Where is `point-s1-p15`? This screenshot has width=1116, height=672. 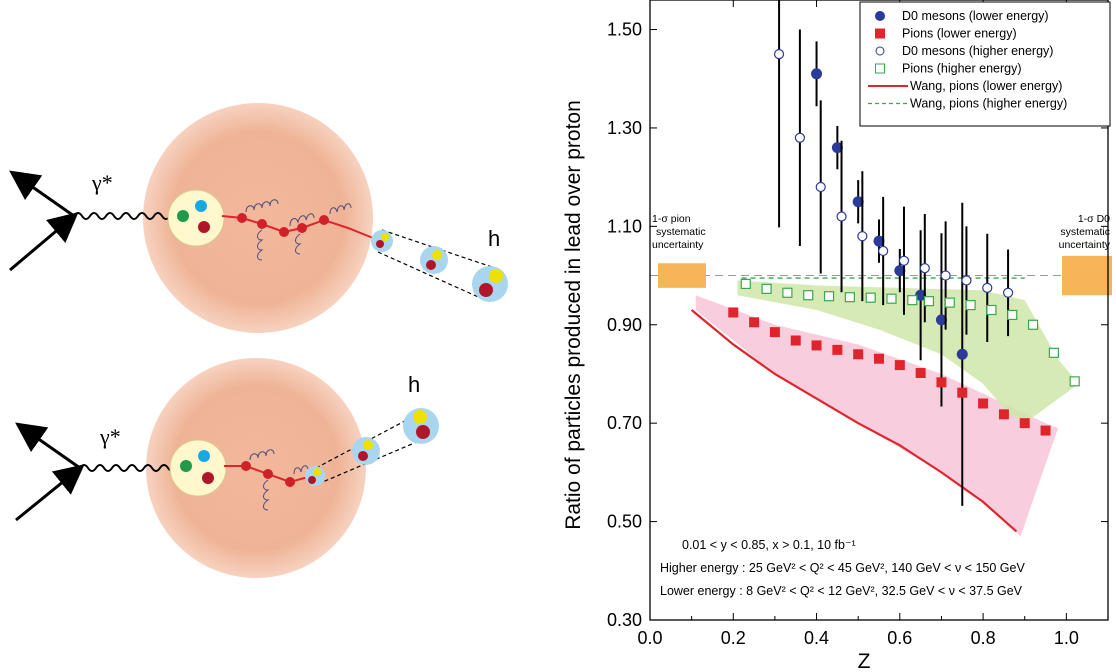 point-s1-p15 is located at coordinates (1045, 430).